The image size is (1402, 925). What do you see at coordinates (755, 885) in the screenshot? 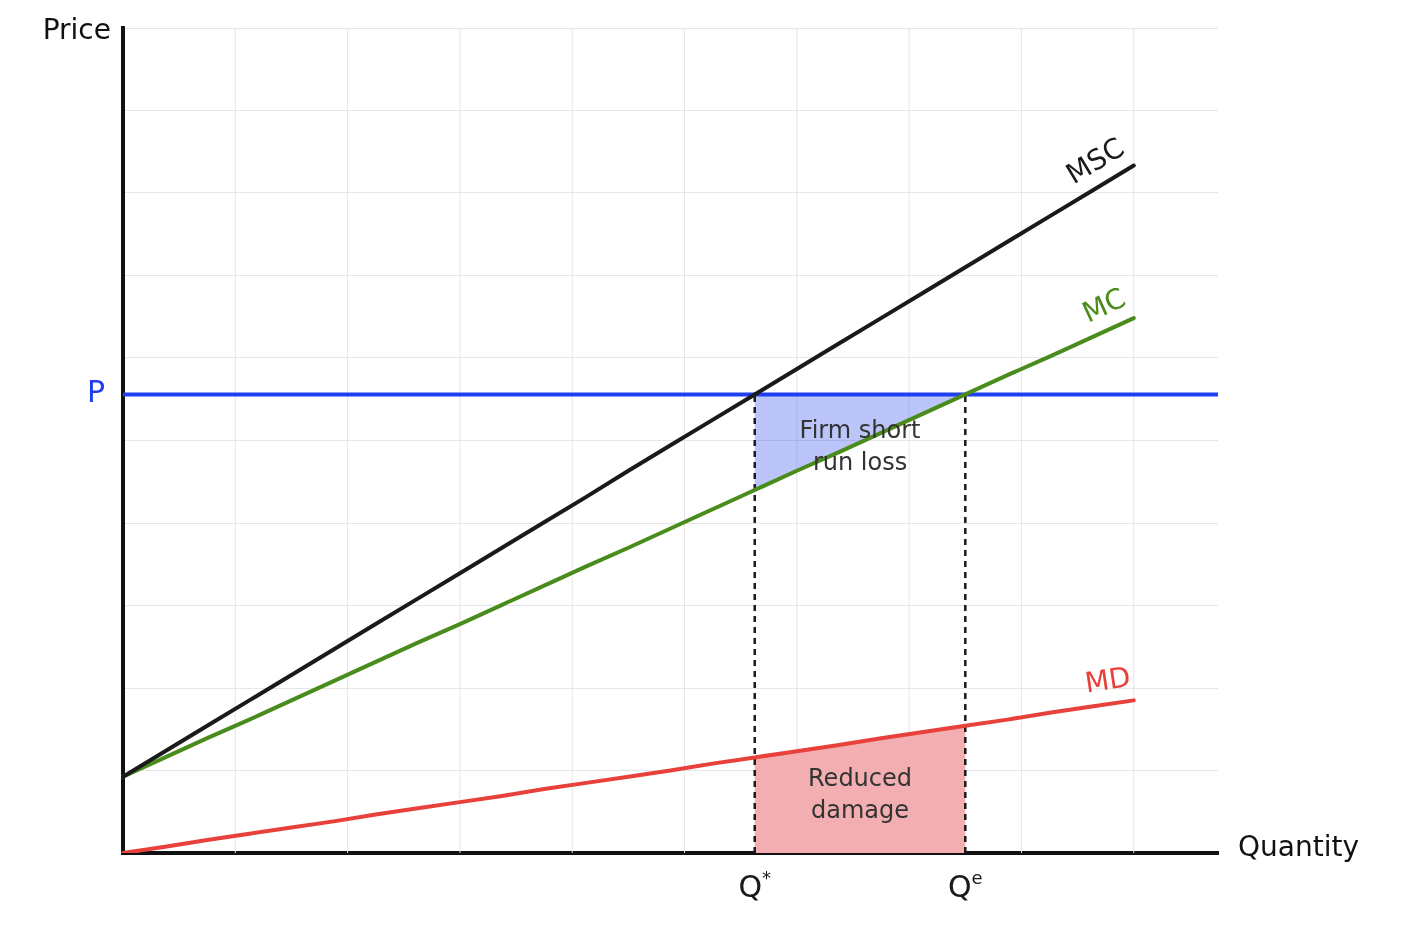
I see `x-tick-label: Q*` at bounding box center [755, 885].